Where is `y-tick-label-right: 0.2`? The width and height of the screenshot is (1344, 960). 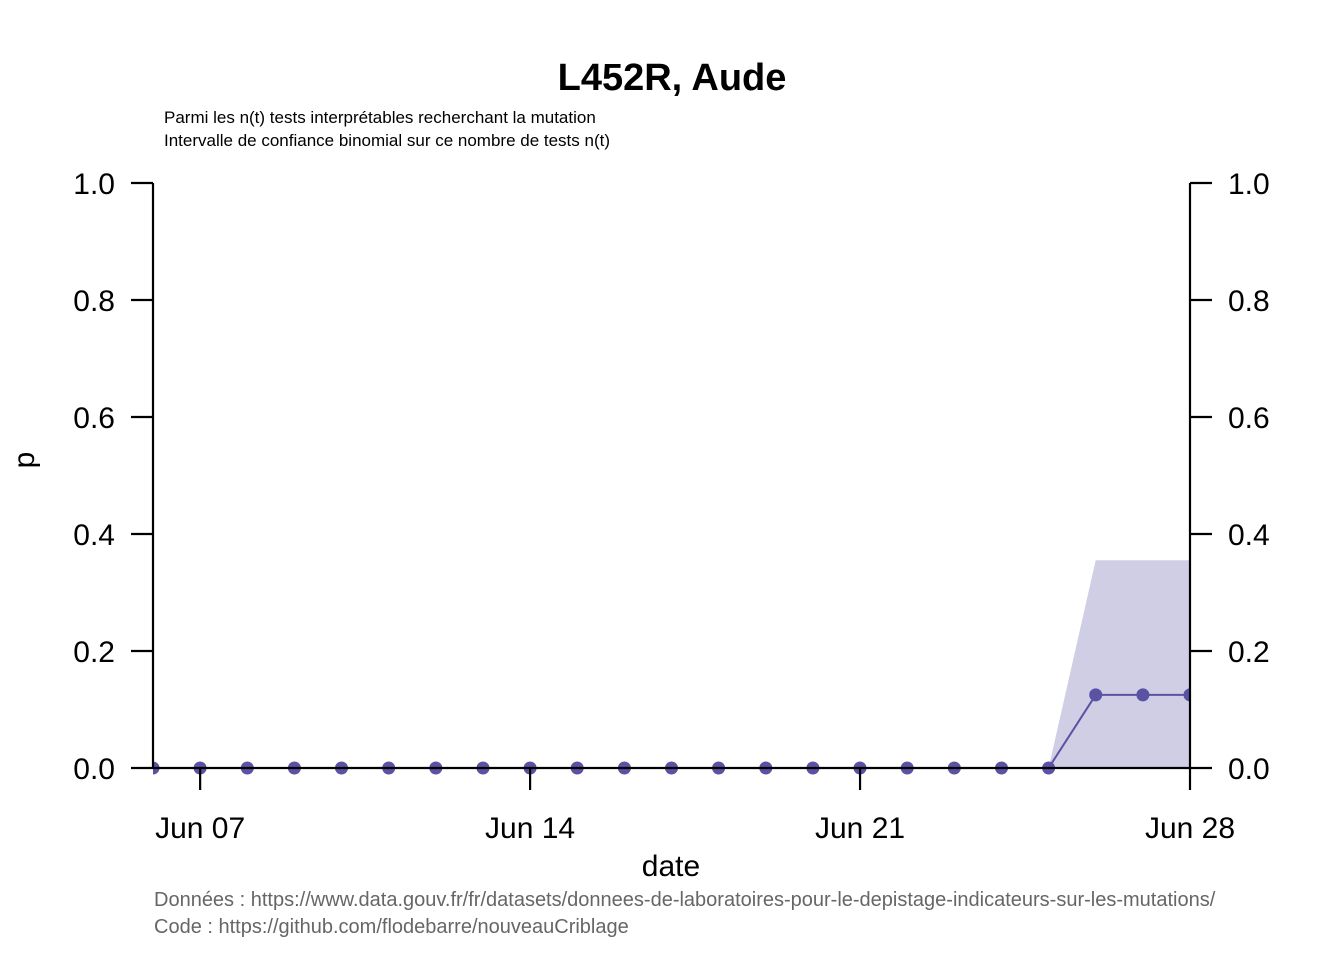 y-tick-label-right: 0.2 is located at coordinates (1249, 652).